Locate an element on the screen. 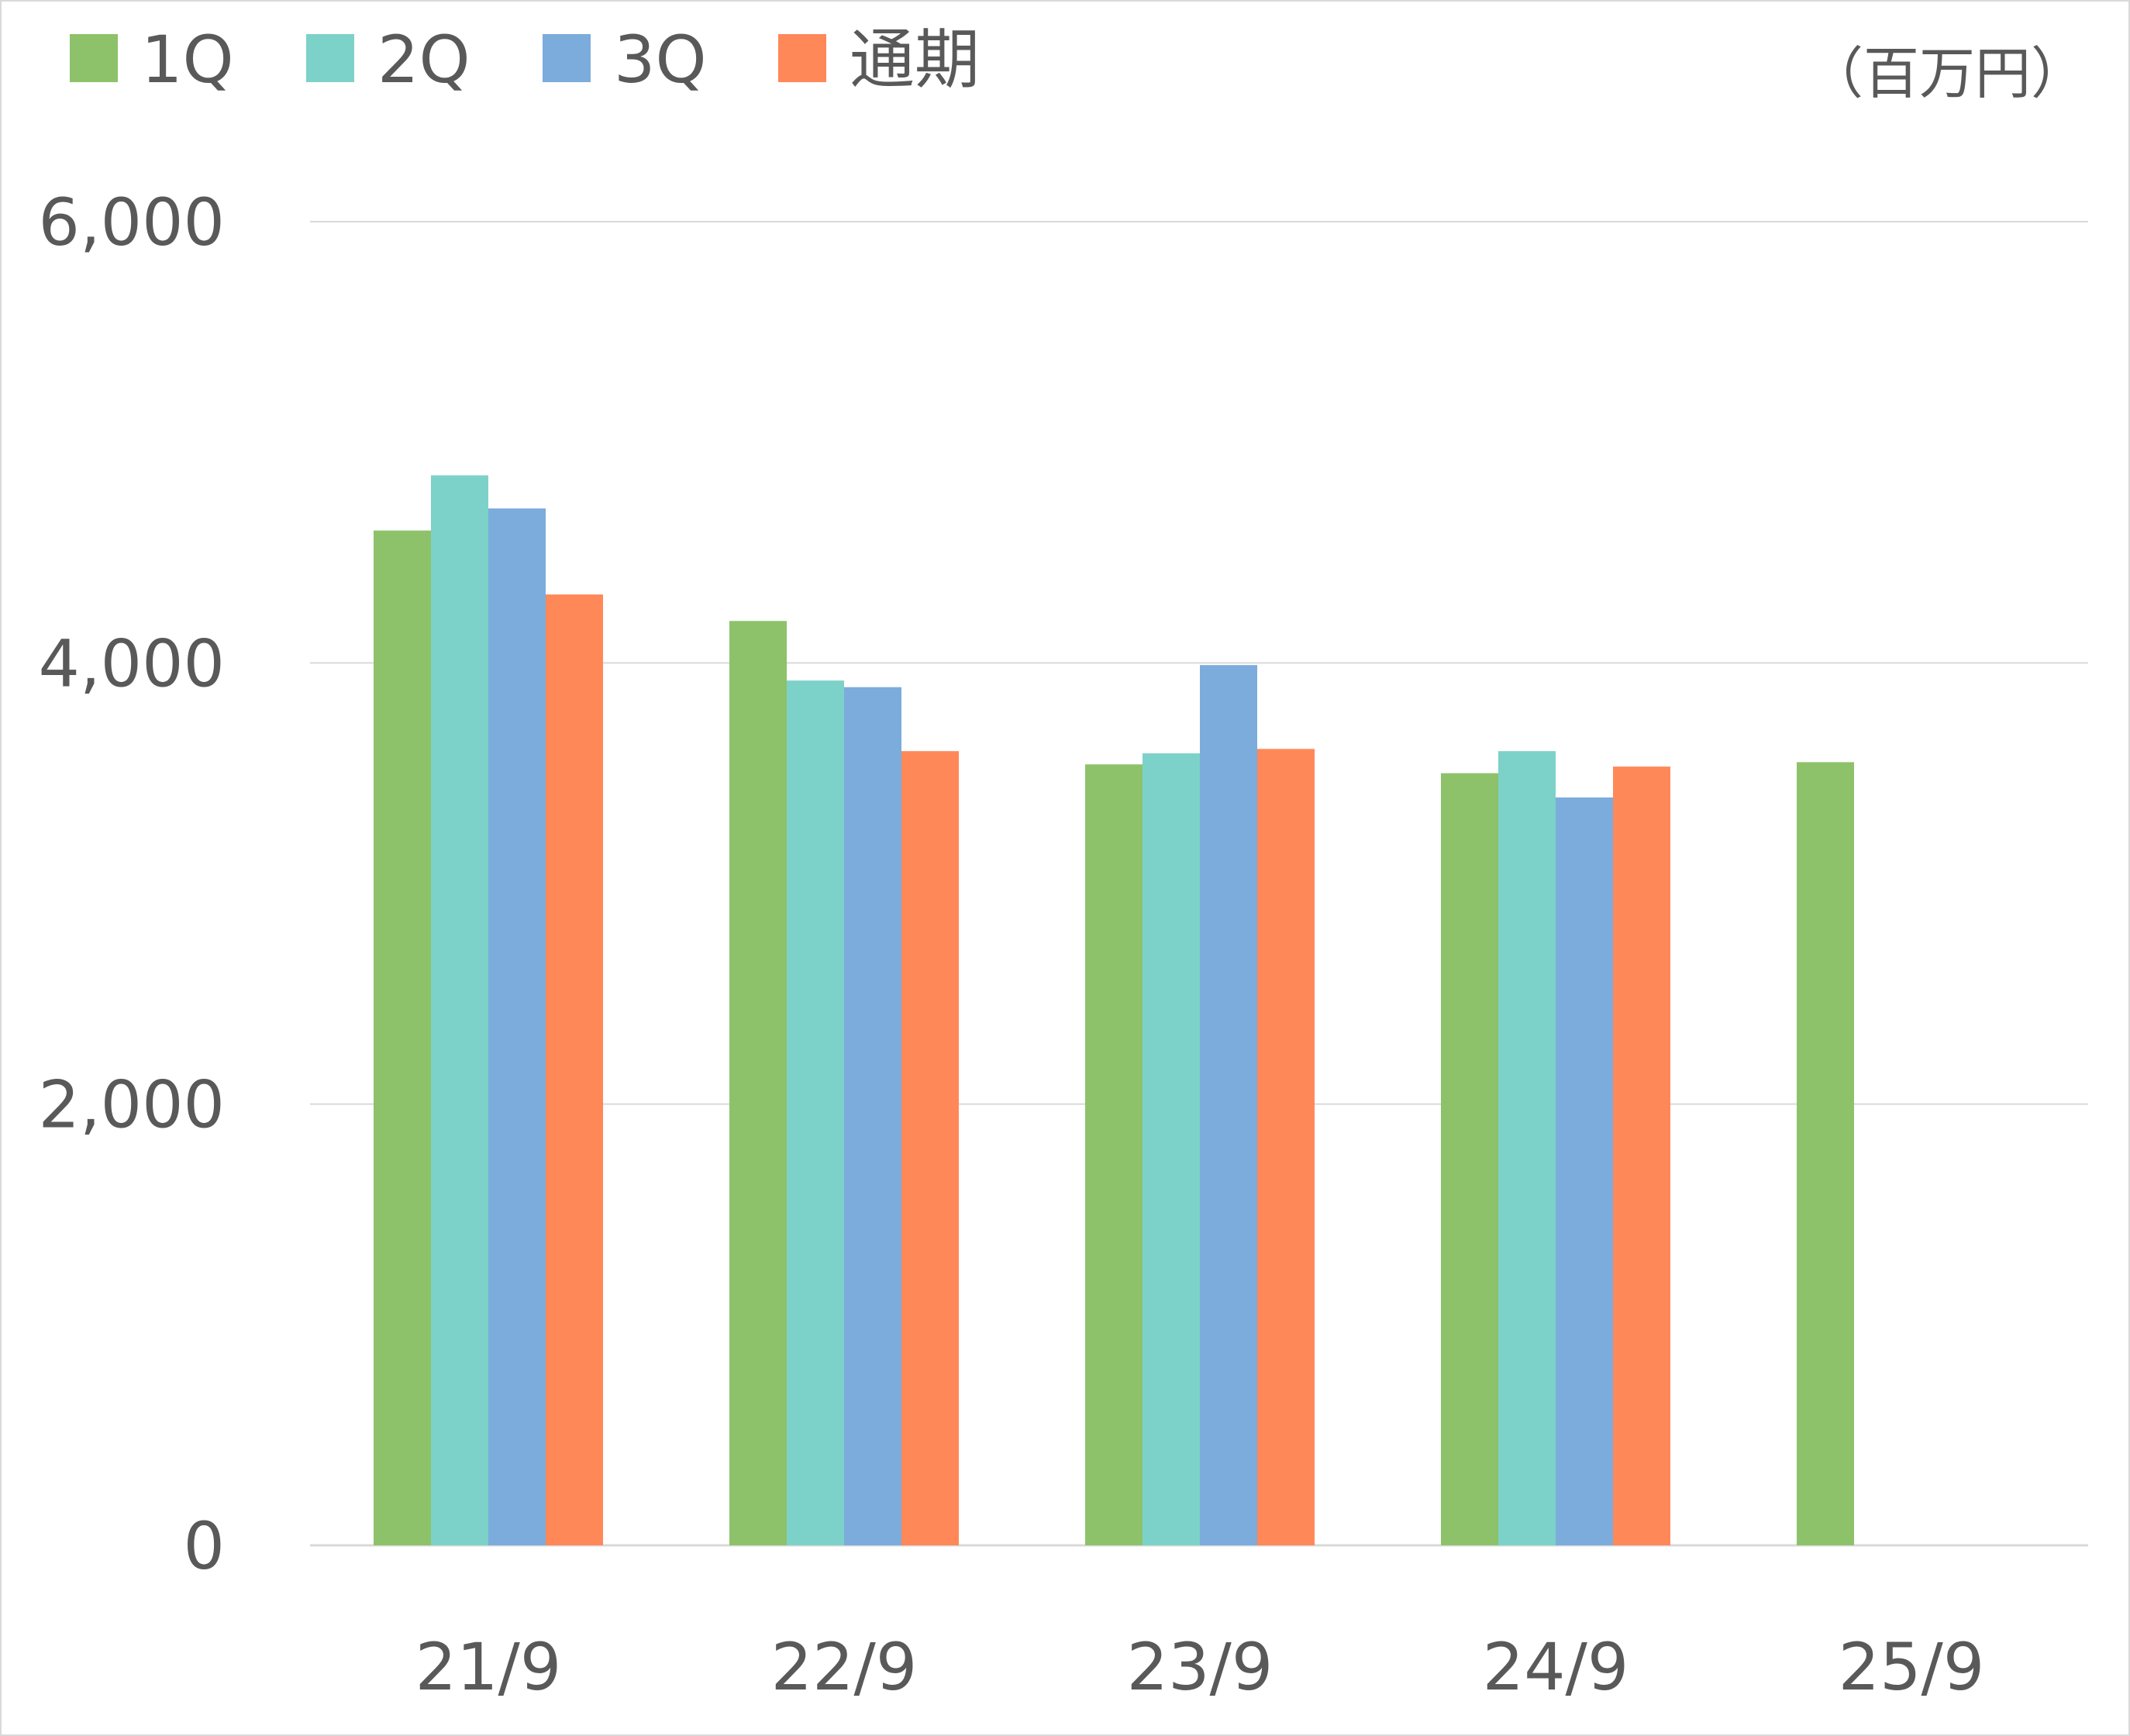 The width and height of the screenshot is (2130, 1736). bar-通期-24/9 is located at coordinates (1641, 1155).